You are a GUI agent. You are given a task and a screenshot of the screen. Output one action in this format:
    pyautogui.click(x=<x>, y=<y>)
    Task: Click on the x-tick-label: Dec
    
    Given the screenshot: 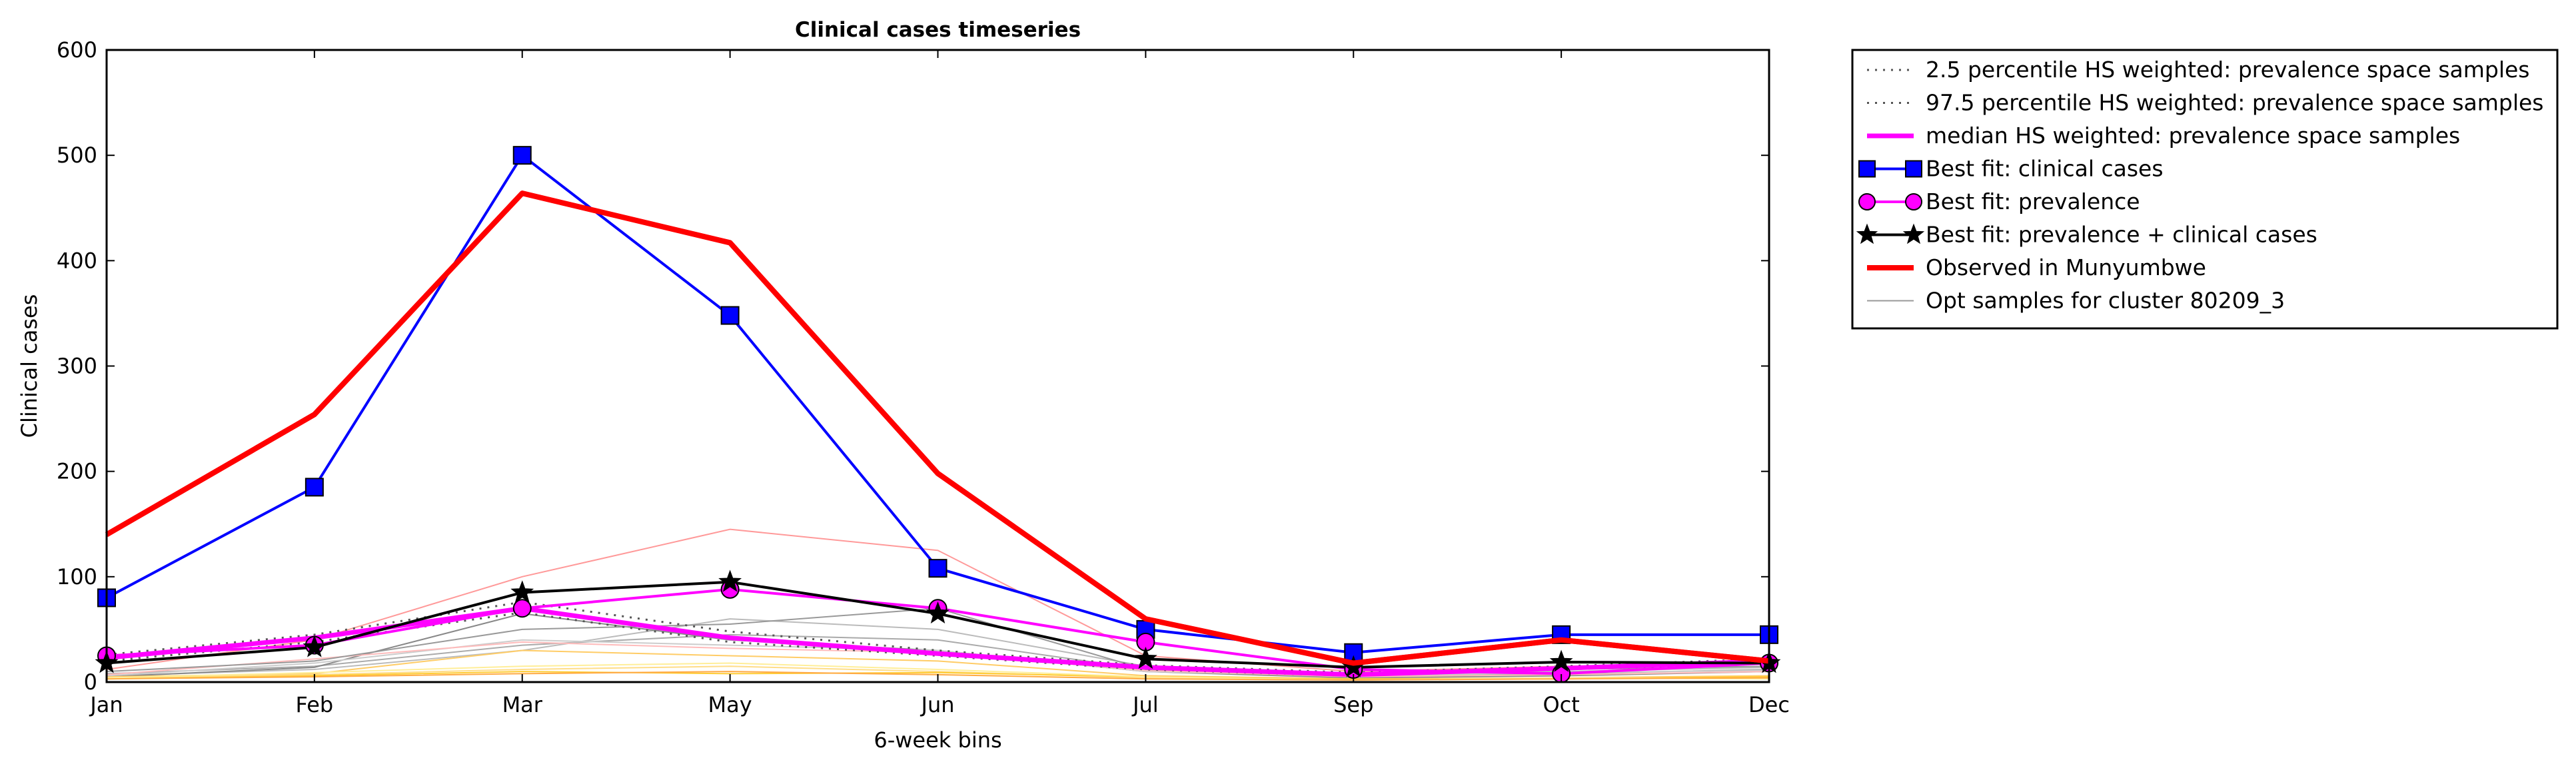 What is the action you would take?
    pyautogui.click(x=1769, y=704)
    